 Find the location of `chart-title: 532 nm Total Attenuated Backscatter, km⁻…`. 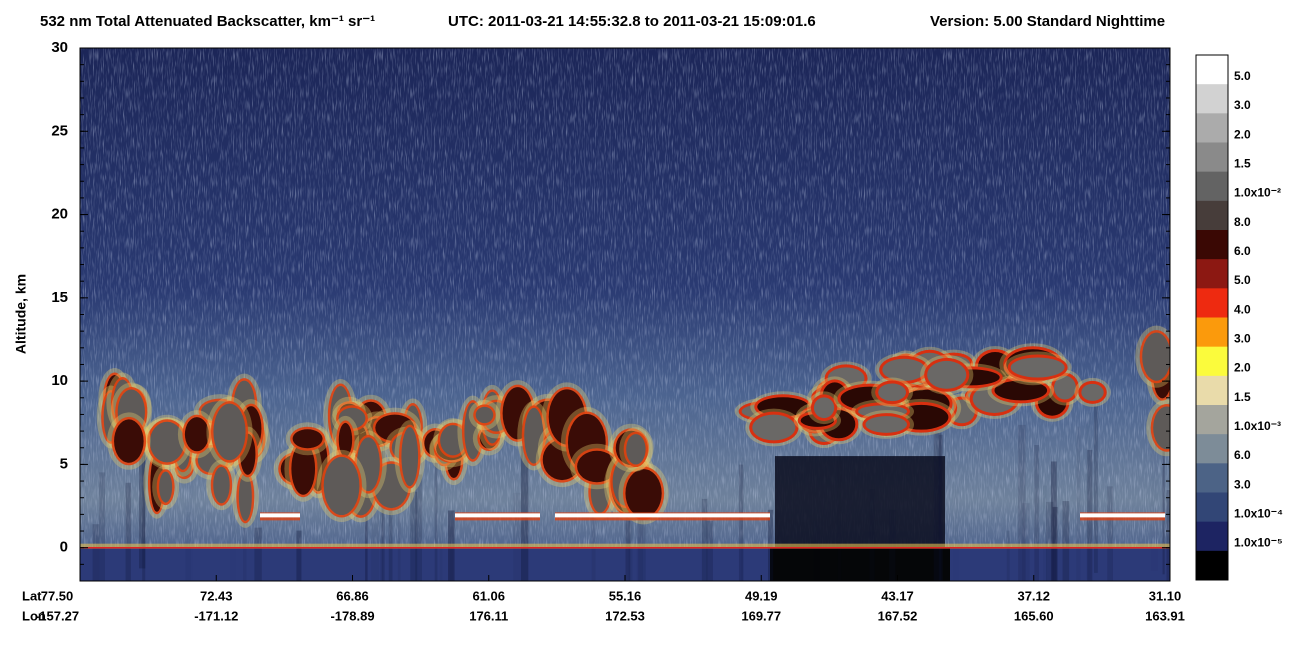

chart-title: 532 nm Total Attenuated Backscatter, km⁻… is located at coordinates (207, 21).